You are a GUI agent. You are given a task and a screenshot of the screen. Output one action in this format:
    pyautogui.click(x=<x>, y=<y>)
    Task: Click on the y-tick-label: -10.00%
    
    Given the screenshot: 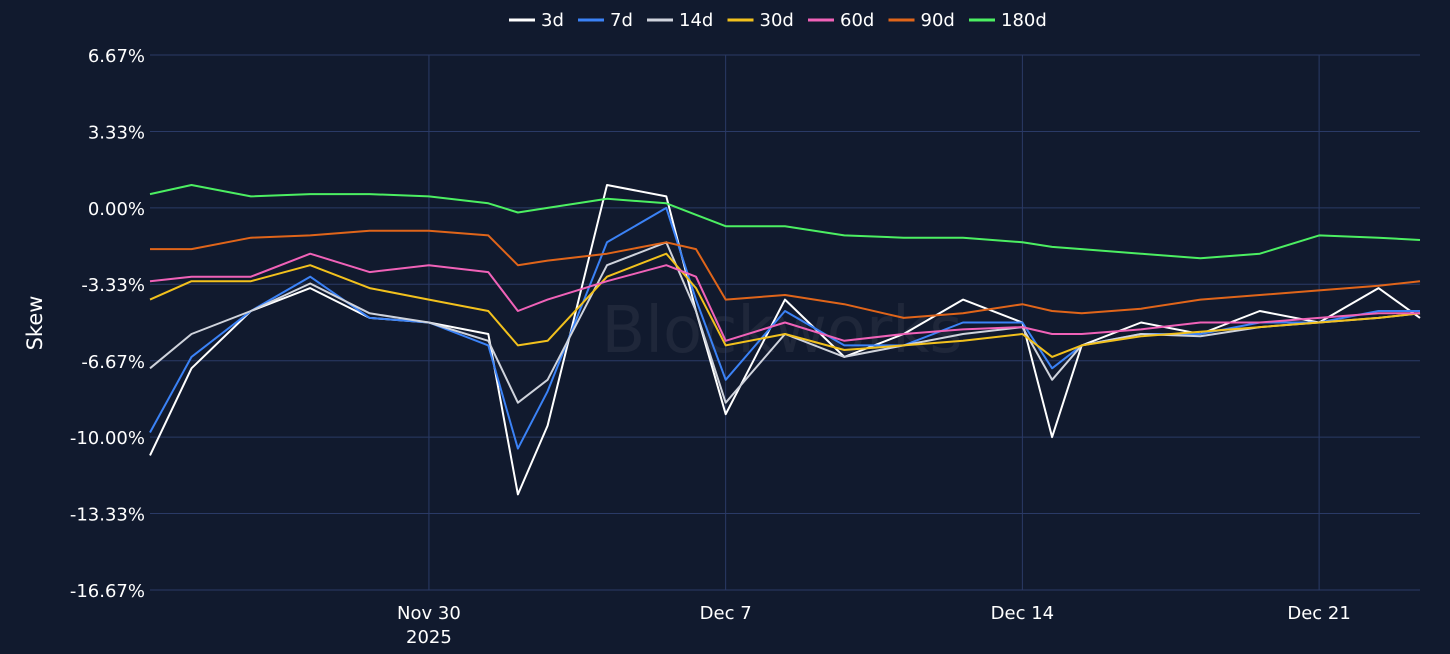 What is the action you would take?
    pyautogui.click(x=107, y=438)
    